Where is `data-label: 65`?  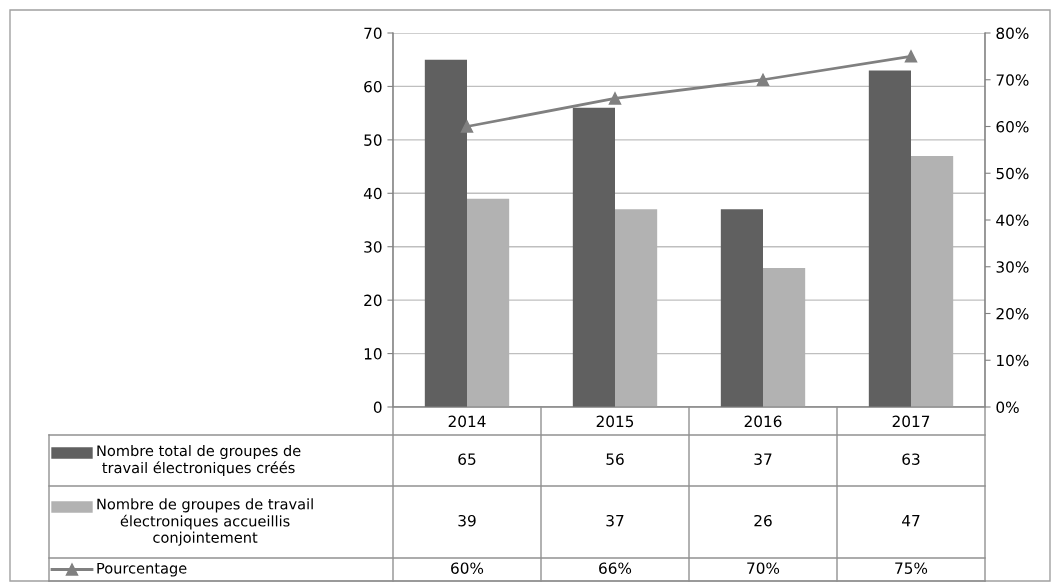 data-label: 65 is located at coordinates (467, 459).